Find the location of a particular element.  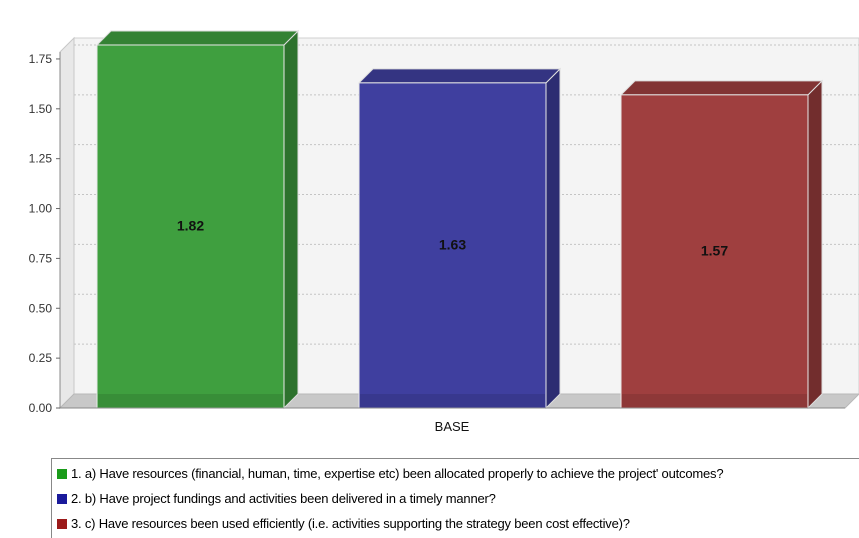

y-tick-label: 1.50 is located at coordinates (41, 109).